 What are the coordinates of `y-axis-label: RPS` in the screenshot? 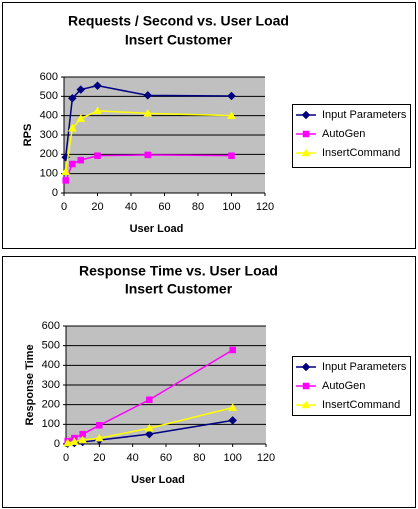 It's located at (28, 135).